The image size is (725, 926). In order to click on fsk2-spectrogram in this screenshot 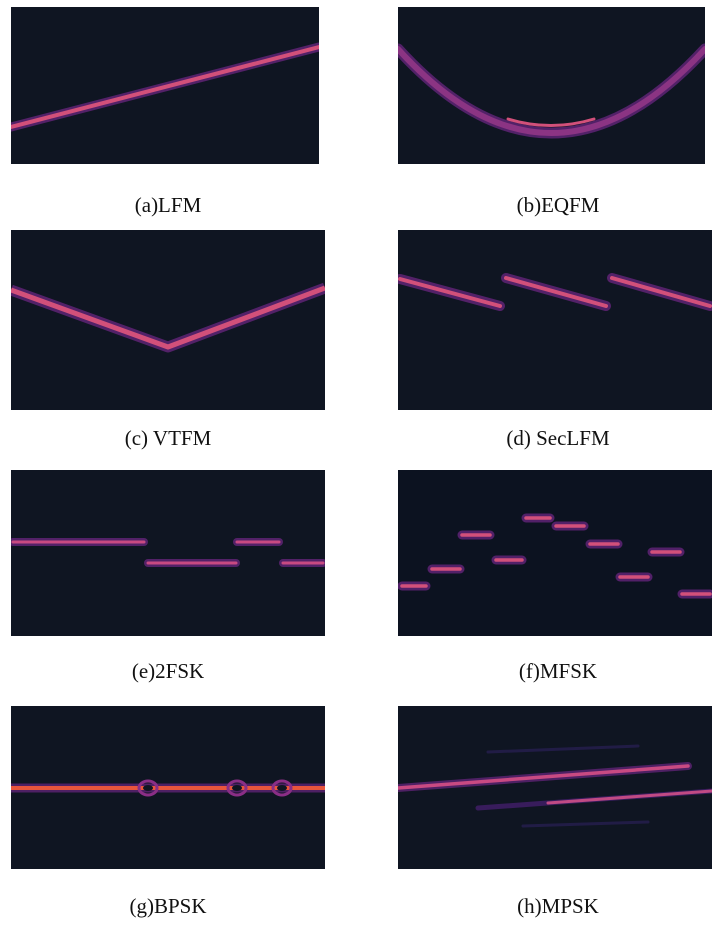, I will do `click(168, 553)`.